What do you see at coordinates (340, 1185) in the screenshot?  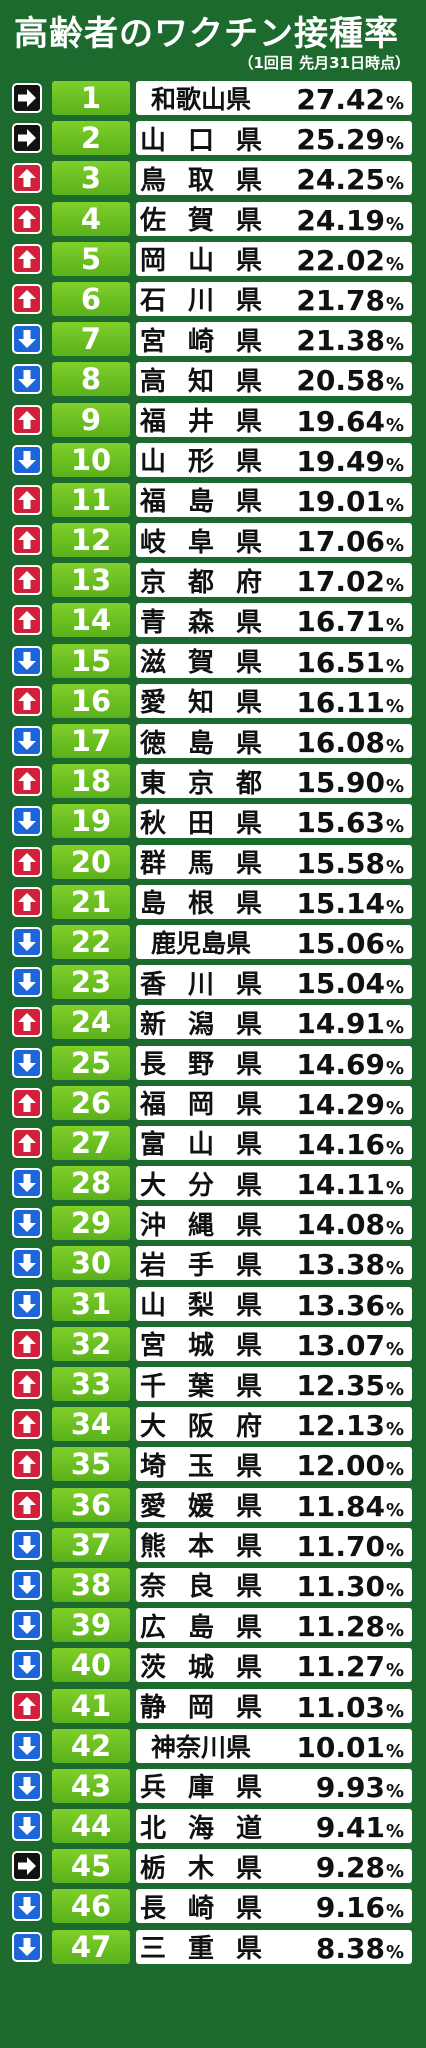 I see `rate-value: 14.11` at bounding box center [340, 1185].